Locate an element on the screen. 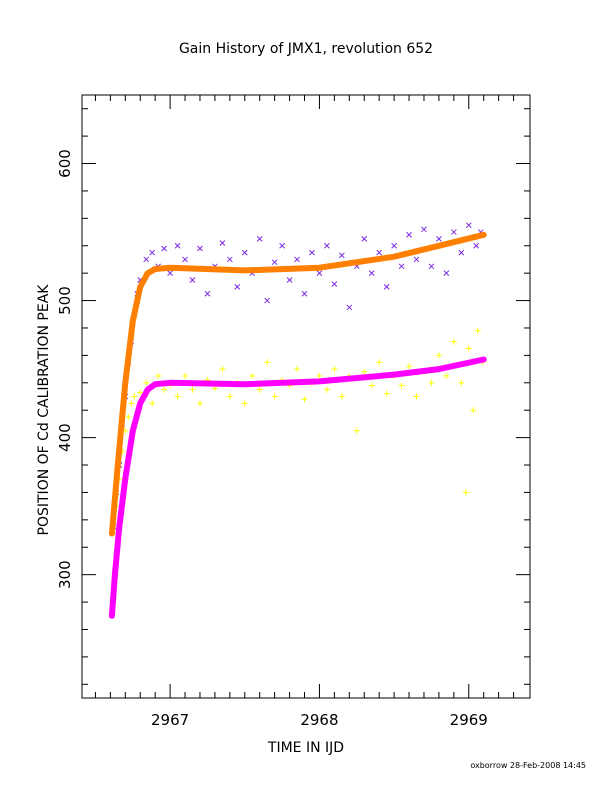 This screenshot has height=792, width=612. x-axis-label: TIME IN IJD is located at coordinates (305, 748).